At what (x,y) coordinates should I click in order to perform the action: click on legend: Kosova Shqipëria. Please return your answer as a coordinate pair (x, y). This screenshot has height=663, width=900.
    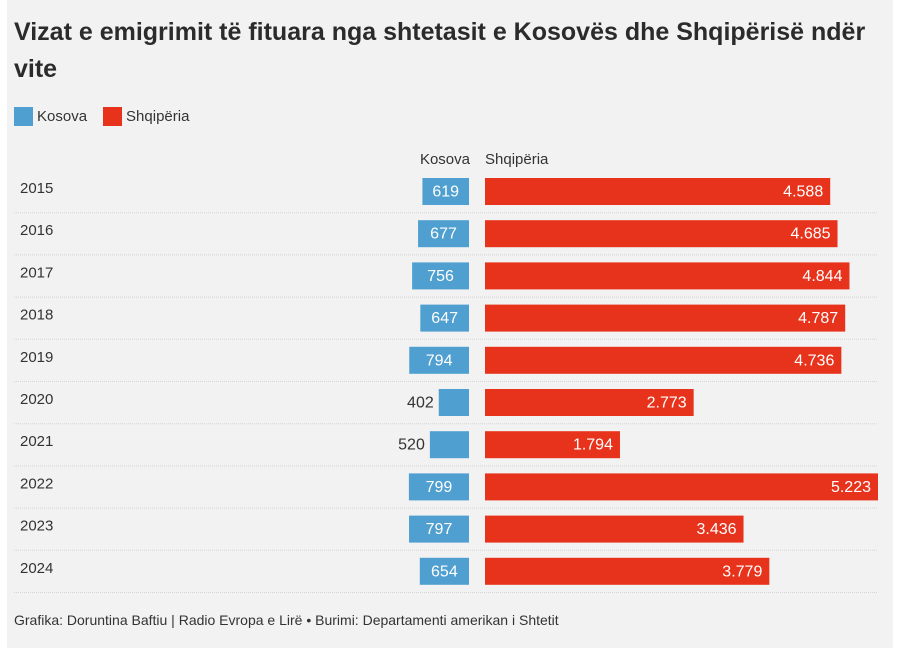
    Looking at the image, I should click on (109, 116).